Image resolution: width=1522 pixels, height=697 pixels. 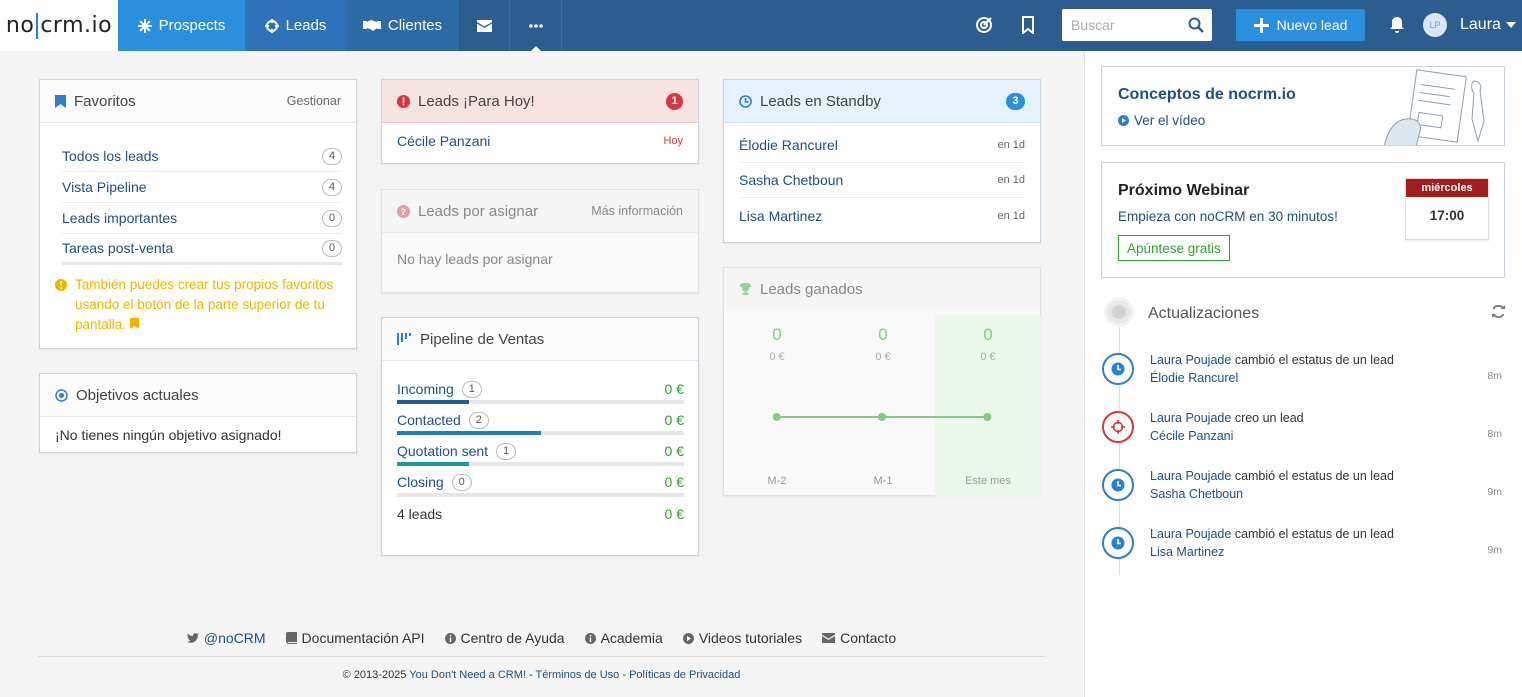 I want to click on concepts-title: Conceptos de nocrm.io, so click(x=1207, y=94).